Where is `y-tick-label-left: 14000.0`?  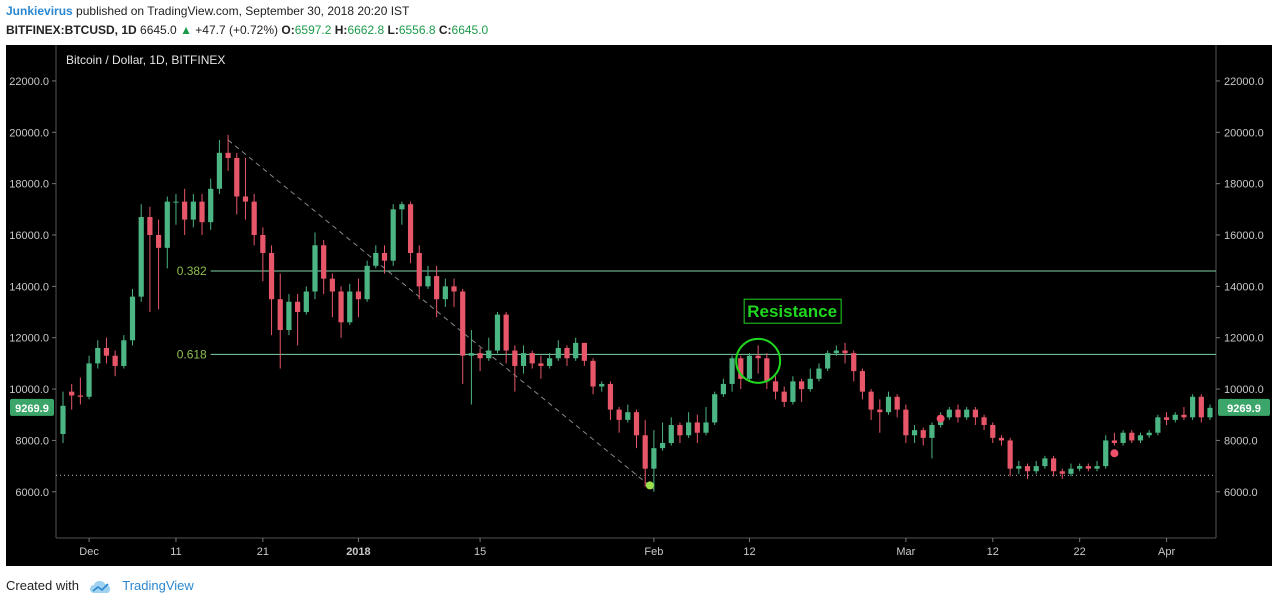 y-tick-label-left: 14000.0 is located at coordinates (29, 287).